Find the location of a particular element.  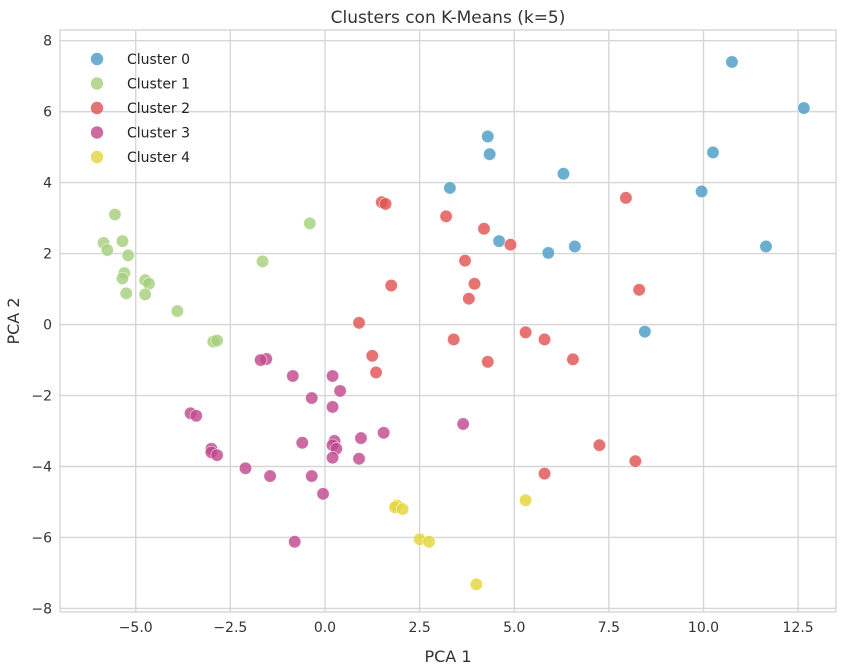

legend-label: Cluster 1 is located at coordinates (158, 85).